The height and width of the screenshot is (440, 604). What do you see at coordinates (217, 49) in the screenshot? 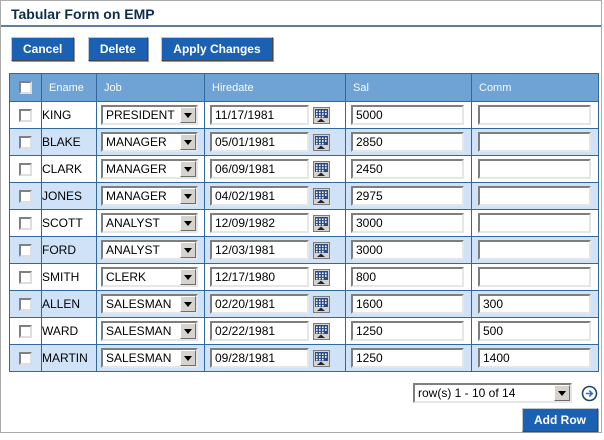
I see `apply-changes-button: Apply Changes` at bounding box center [217, 49].